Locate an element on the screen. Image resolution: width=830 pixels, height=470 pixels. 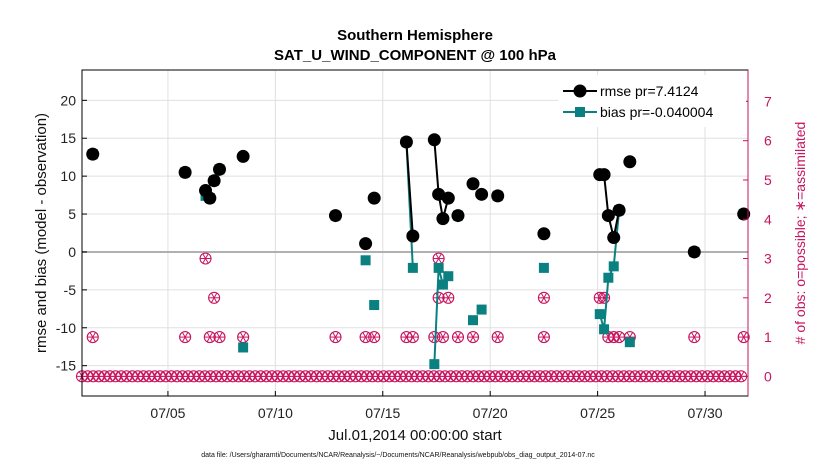
x-tick-label: 07/05 is located at coordinates (167, 413).